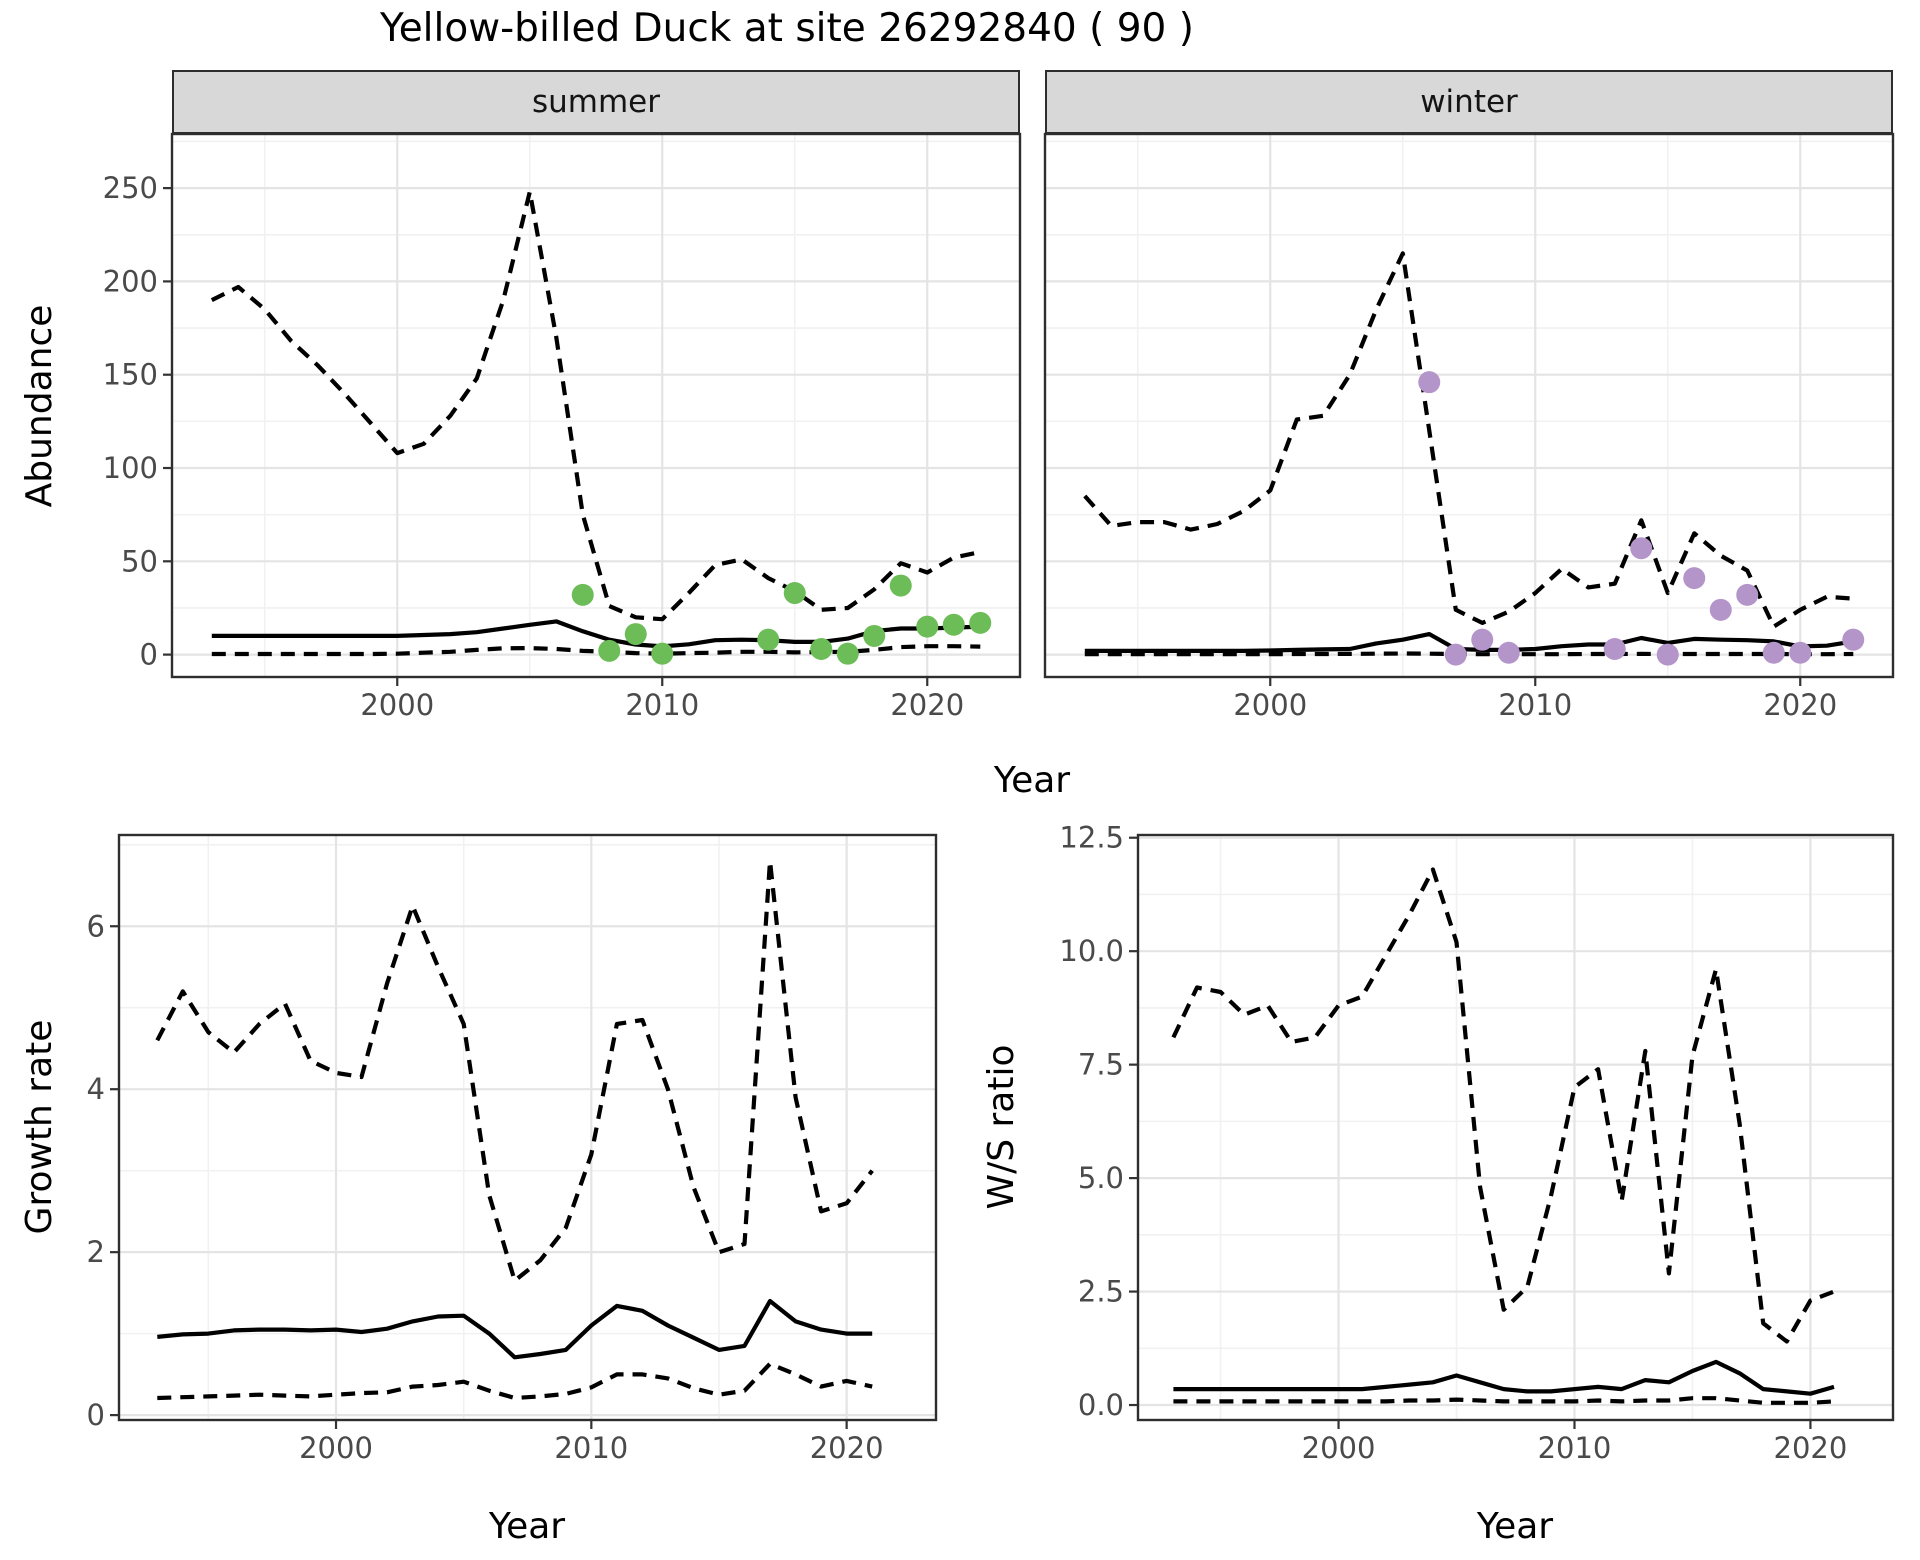 This screenshot has height=1560, width=1920. Describe the element at coordinates (39, 406) in the screenshot. I see `abundance-axis-title: Abundance` at that location.